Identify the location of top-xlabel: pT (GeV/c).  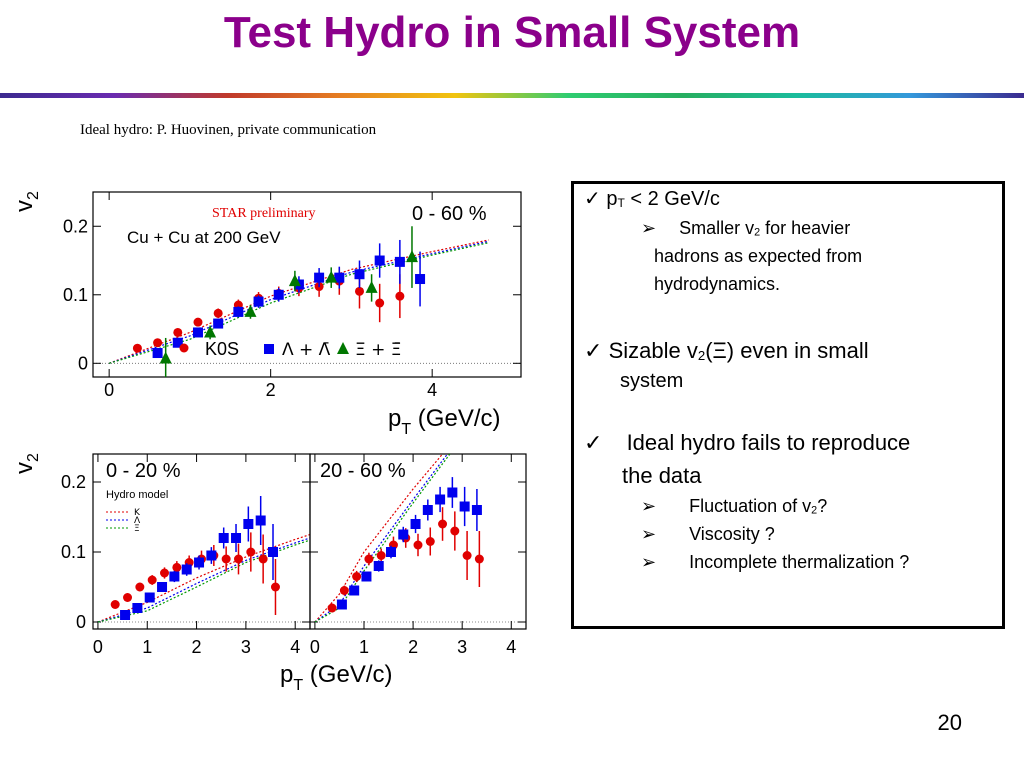
(444, 421).